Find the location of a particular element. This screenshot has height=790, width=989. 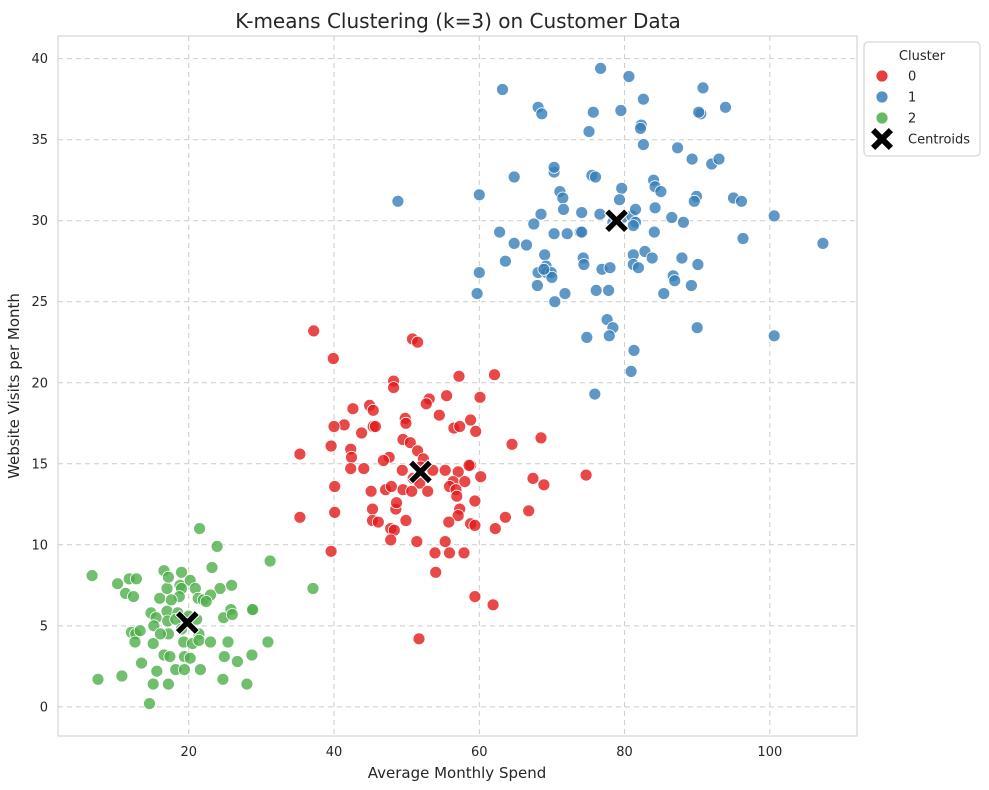

x-axis-label: Average Monthly Spend is located at coordinates (457, 773).